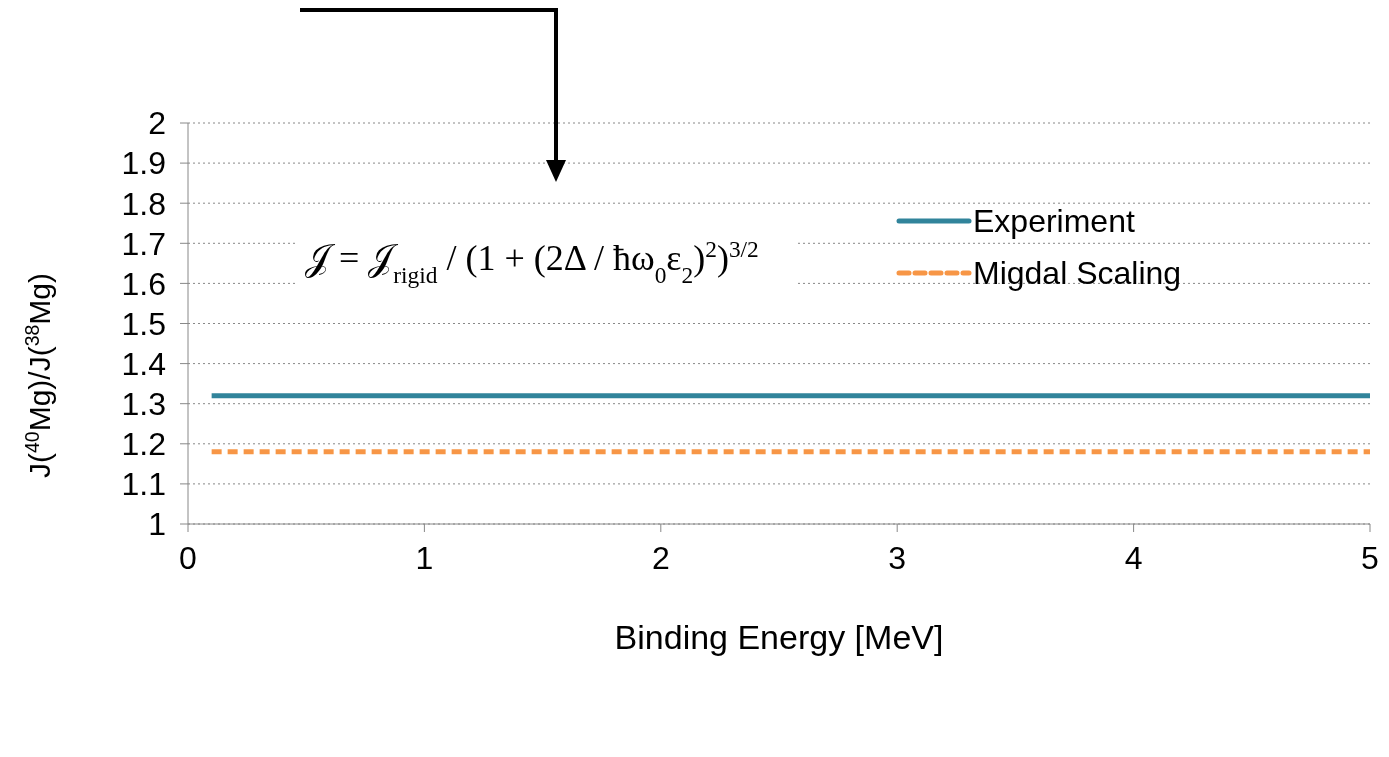 The image size is (1389, 757). What do you see at coordinates (157, 524) in the screenshot?
I see `y-tick-label: 1` at bounding box center [157, 524].